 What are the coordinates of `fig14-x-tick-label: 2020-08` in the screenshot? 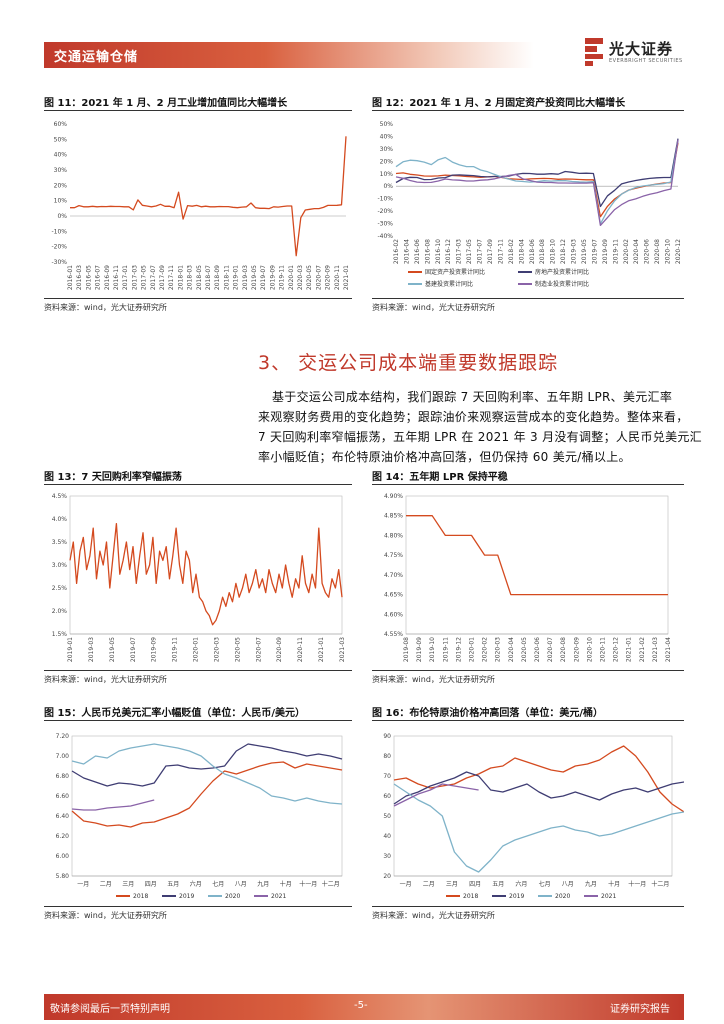 It's located at (563, 649).